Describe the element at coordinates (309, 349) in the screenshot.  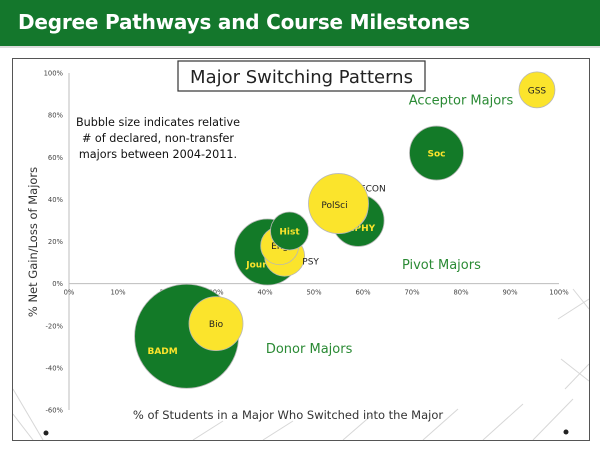
I see `region-donor-majors: Donor Majors` at that location.